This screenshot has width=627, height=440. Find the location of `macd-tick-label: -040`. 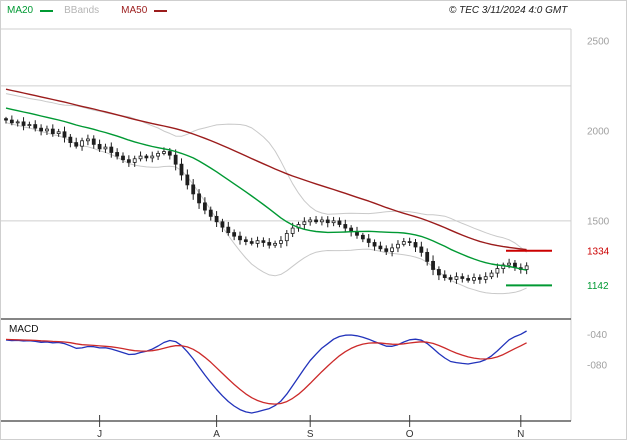

macd-tick-label: -040 is located at coordinates (597, 335).